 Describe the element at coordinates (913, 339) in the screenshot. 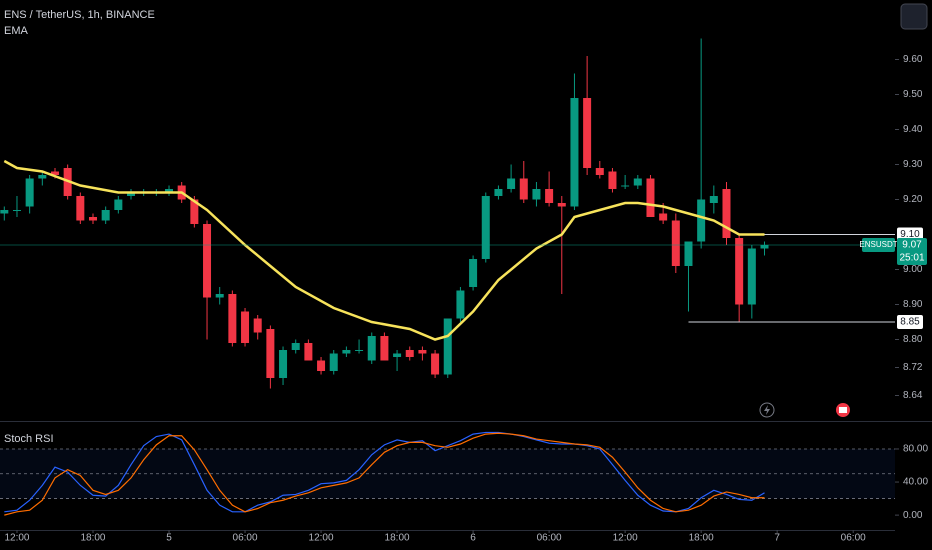

I see `y-tick-label: 8.80` at that location.